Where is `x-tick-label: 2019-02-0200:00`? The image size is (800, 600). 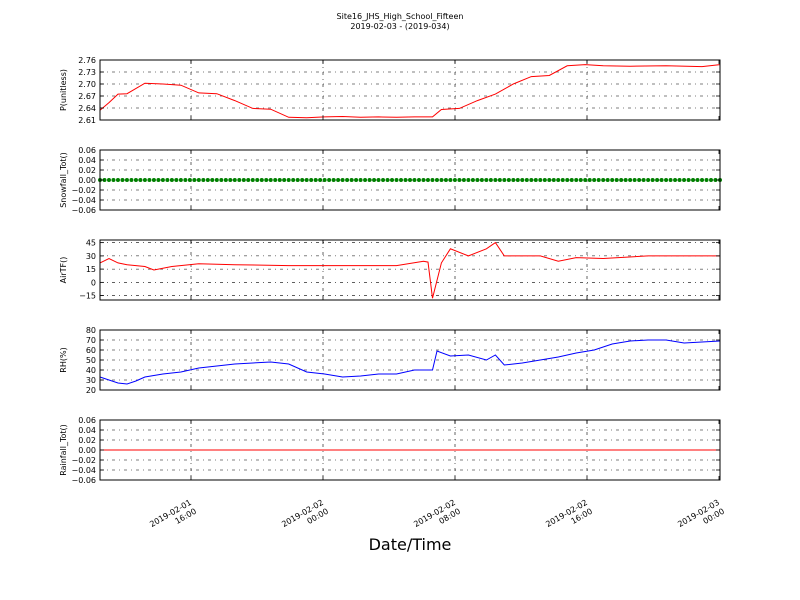
x-tick-label: 2019-02-0200:00 is located at coordinates (305, 518).